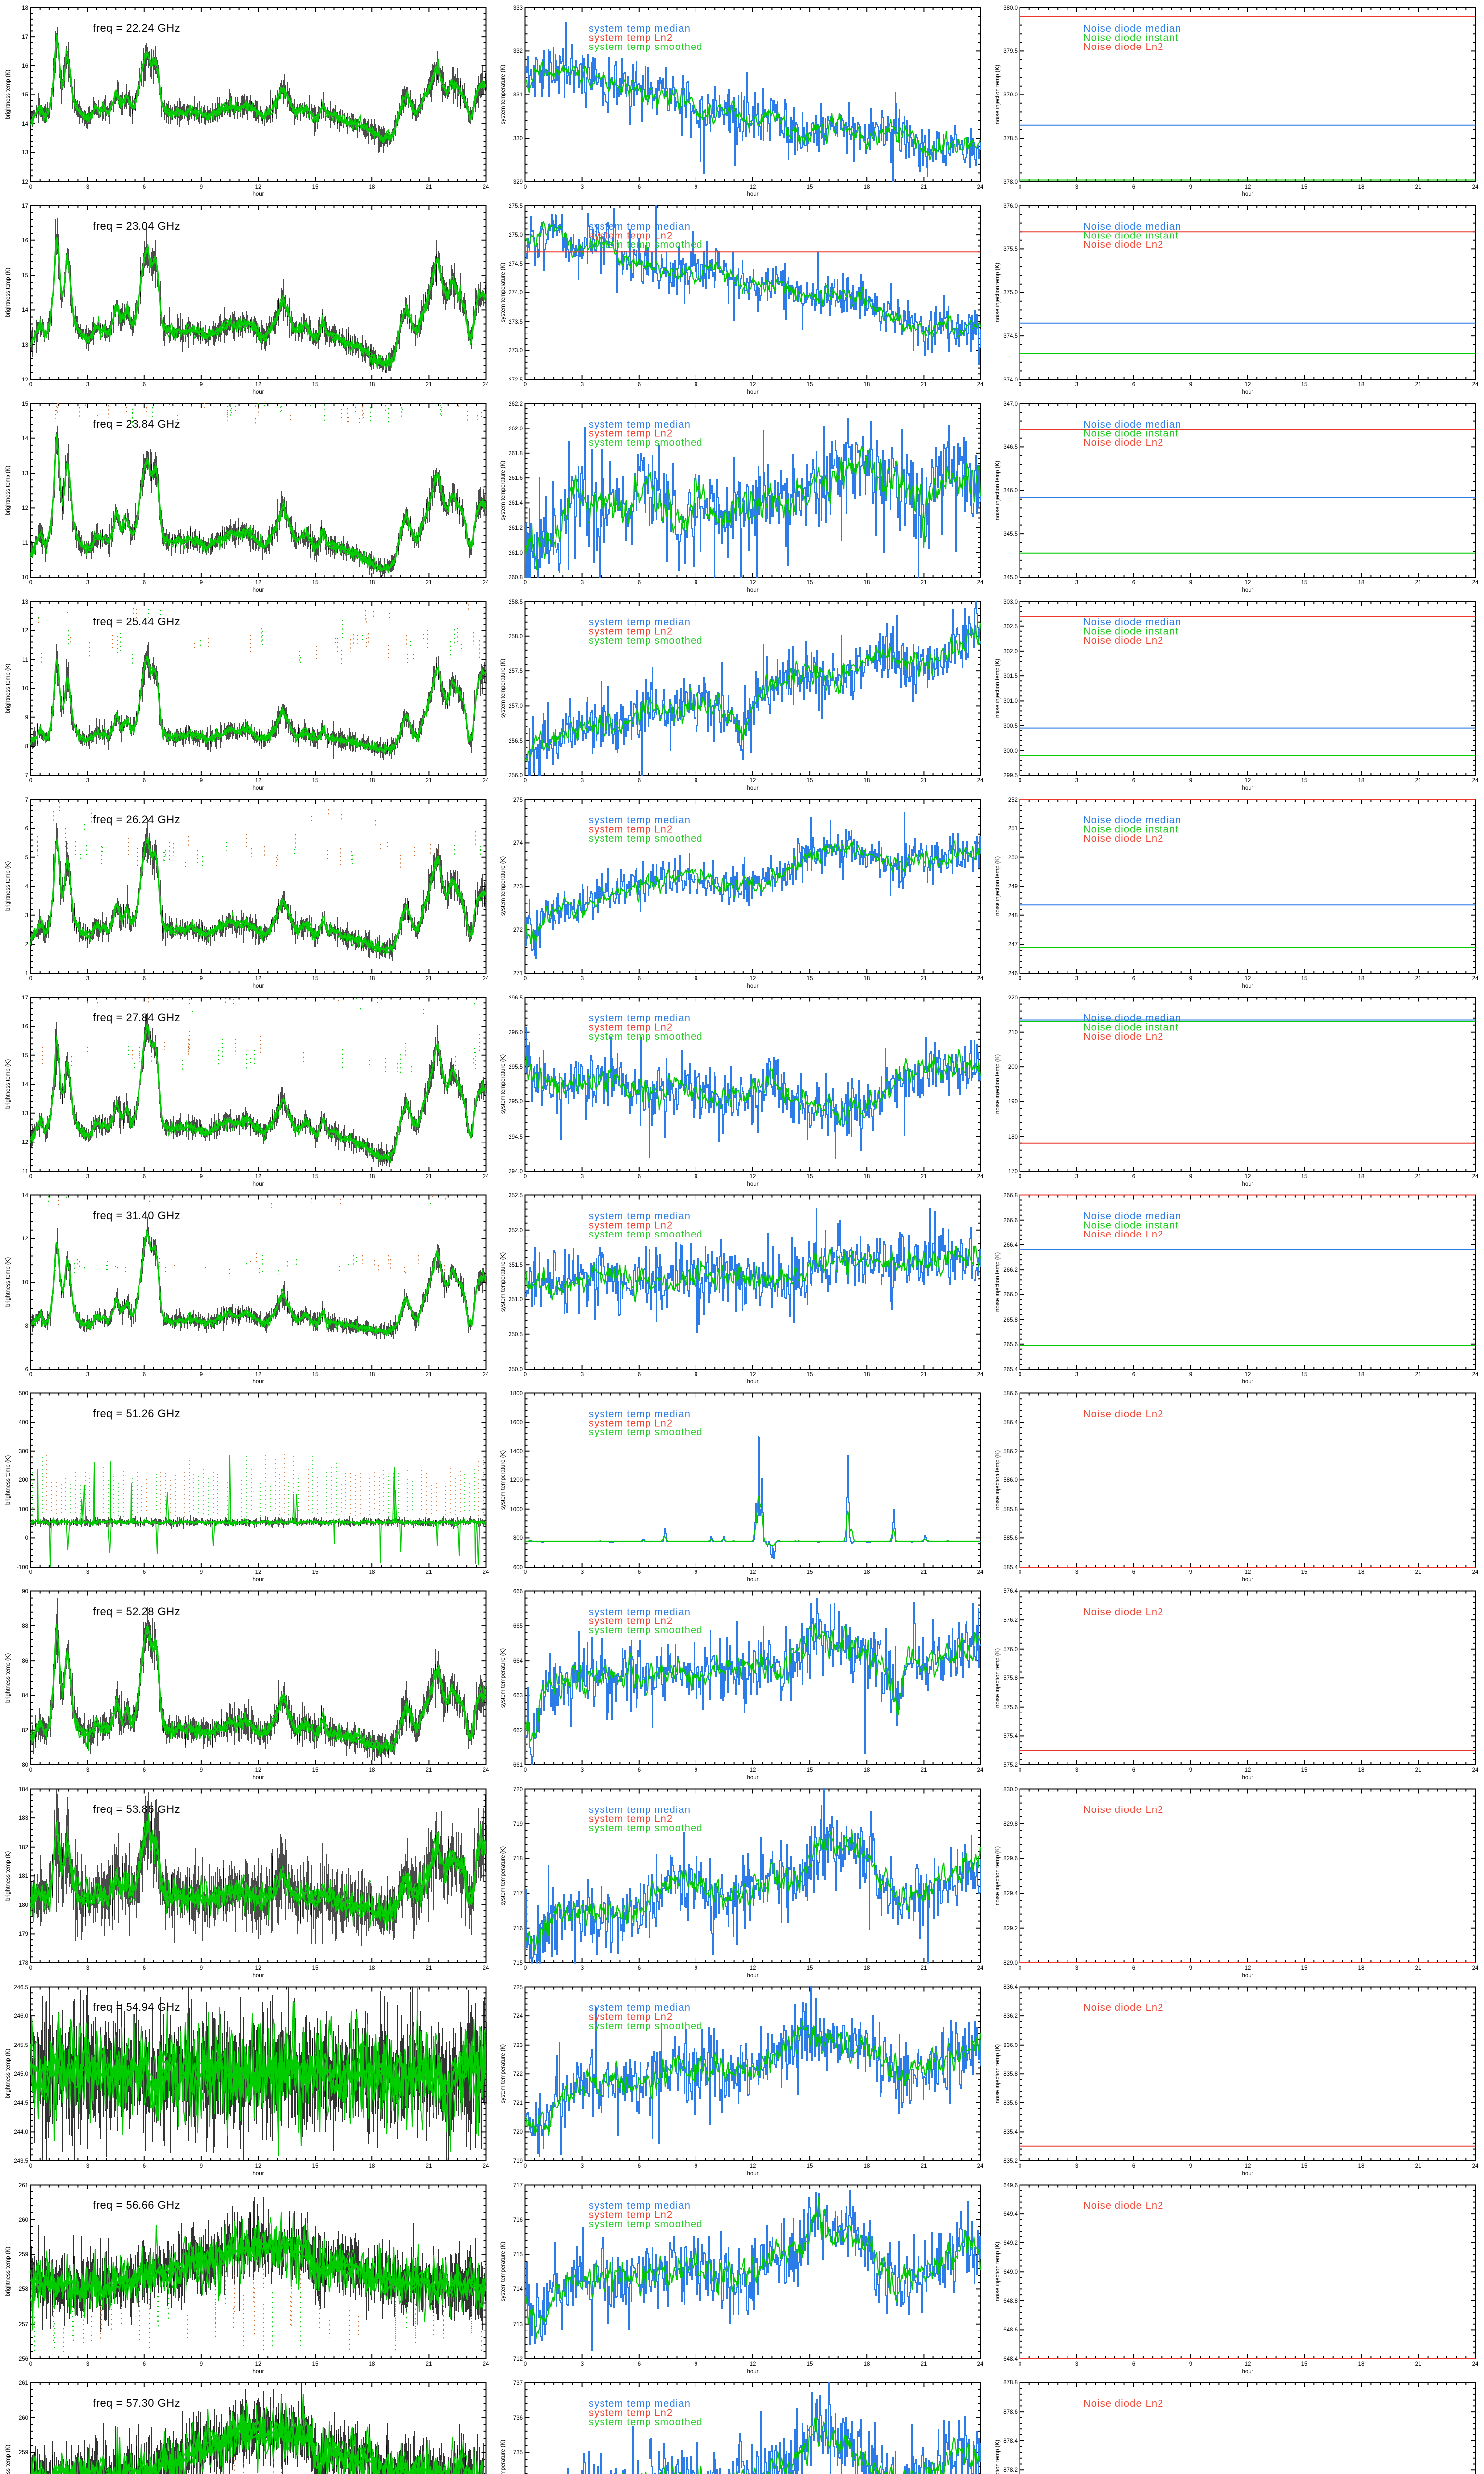  I want to click on svg-text: 374.5, so click(1010, 336).